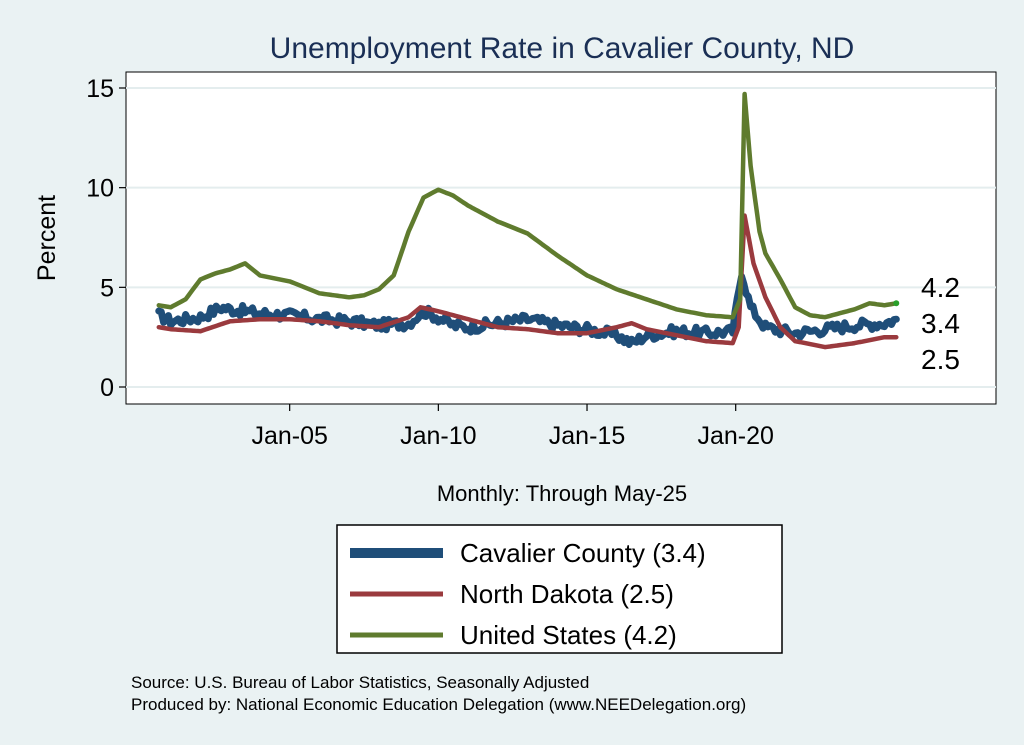 The image size is (1024, 745). I want to click on y-tick-label: 5, so click(107, 288).